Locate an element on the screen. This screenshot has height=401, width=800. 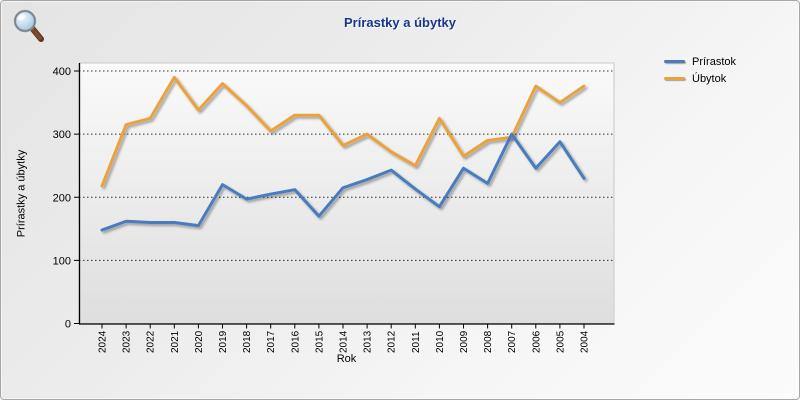
x-tick-label-2019: 2019 is located at coordinates (223, 341).